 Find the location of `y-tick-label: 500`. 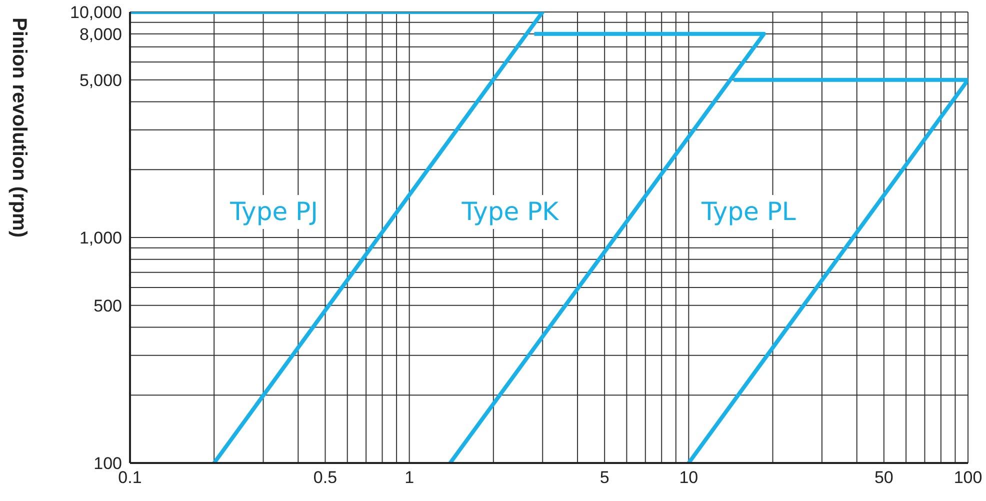

y-tick-label: 500 is located at coordinates (108, 306).